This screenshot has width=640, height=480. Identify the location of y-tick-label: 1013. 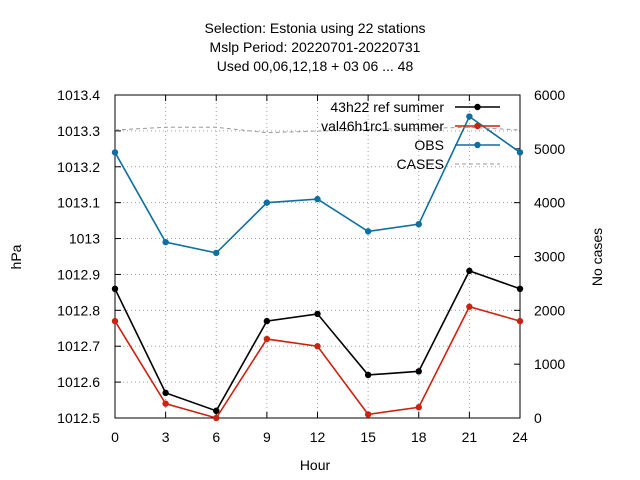
(84, 239).